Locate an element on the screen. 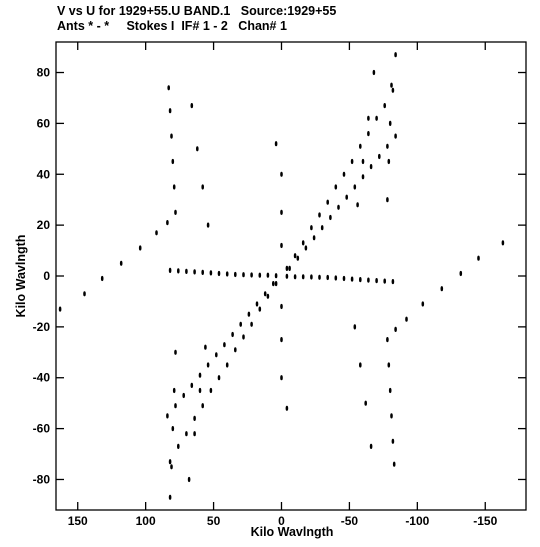  x-tick-label: 150 is located at coordinates (78, 521).